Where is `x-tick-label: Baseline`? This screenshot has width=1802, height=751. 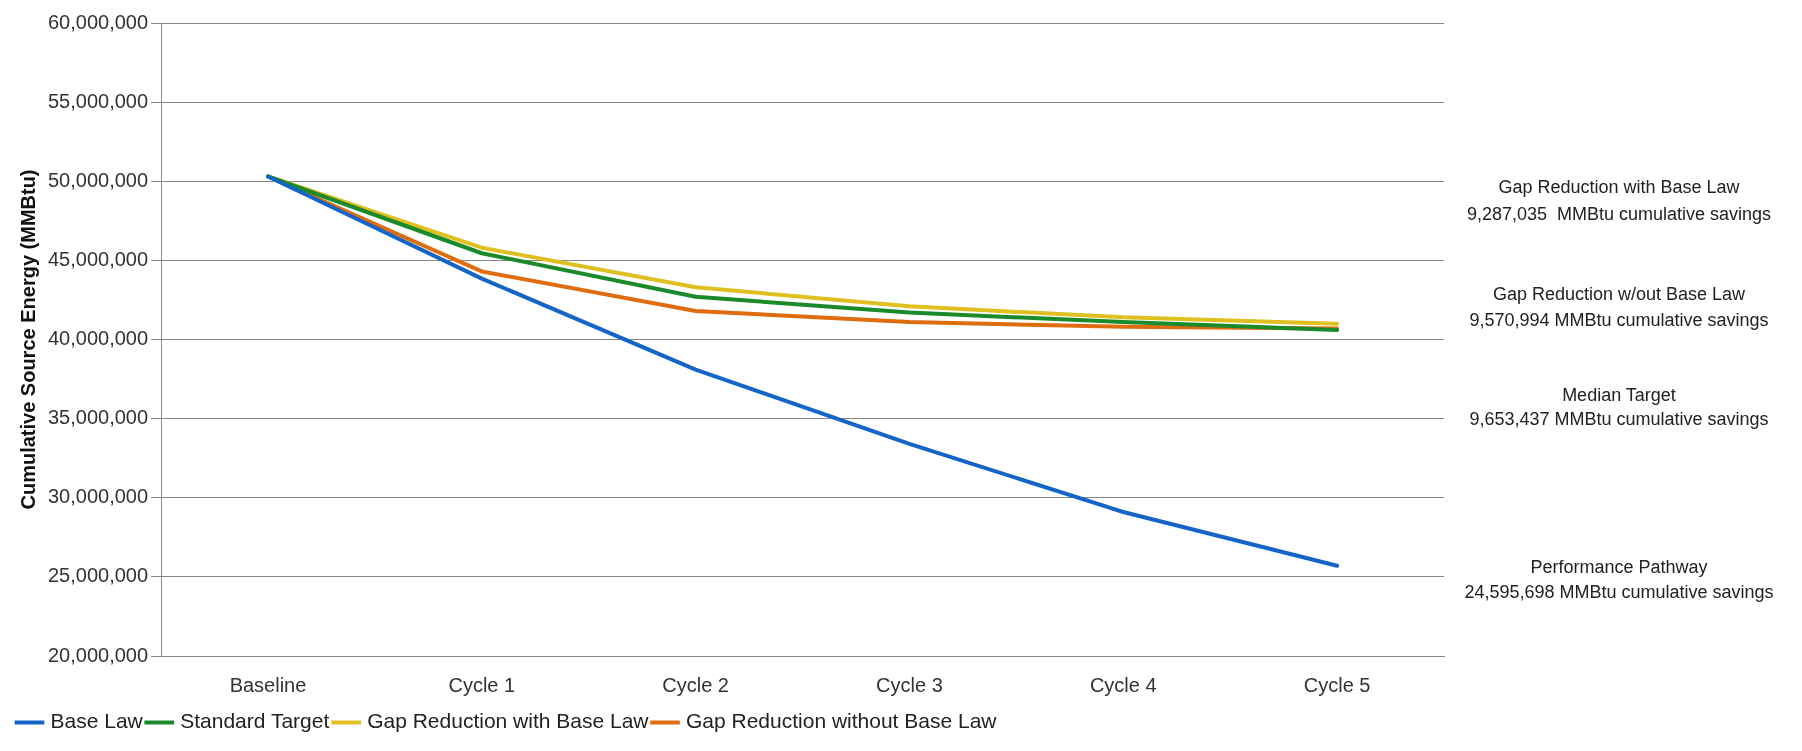 x-tick-label: Baseline is located at coordinates (268, 684).